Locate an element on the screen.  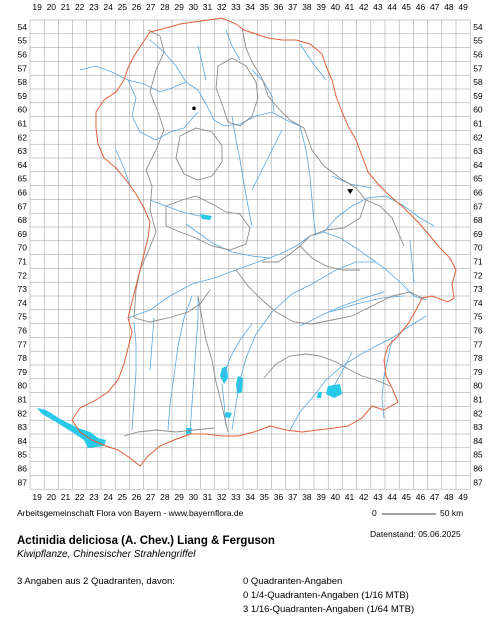
wieseth-river is located at coordinates (175, 208).